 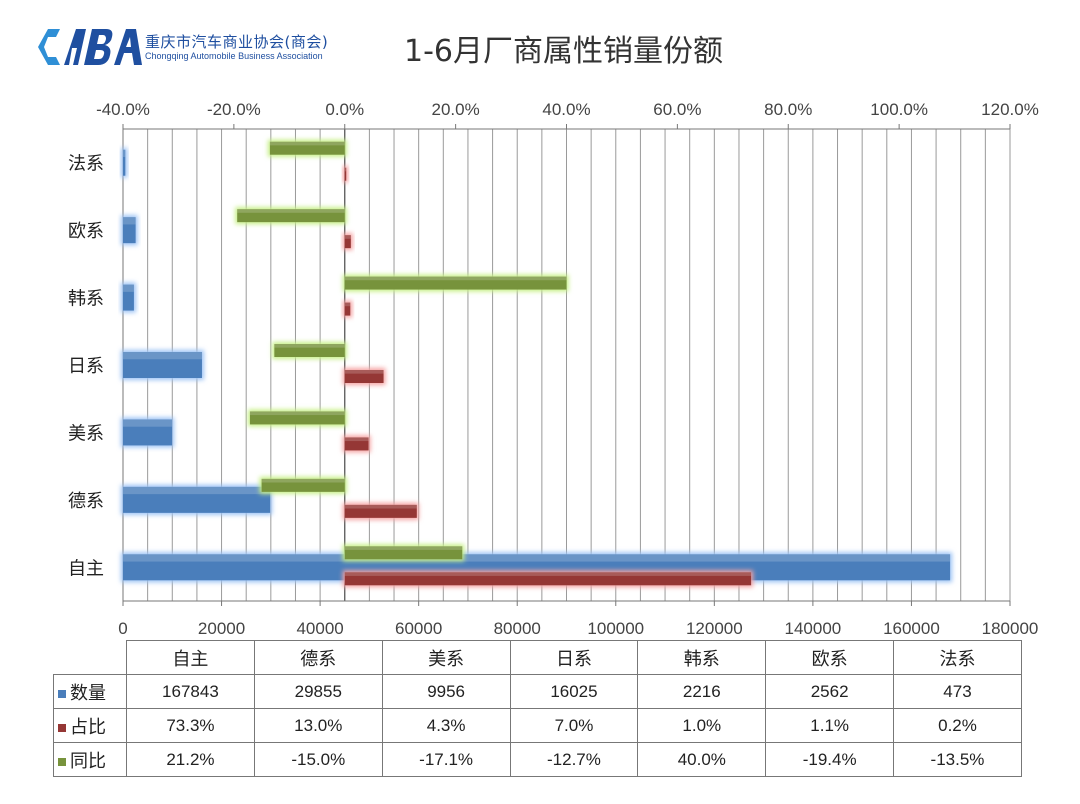 What do you see at coordinates (517, 628) in the screenshot?
I see `bottom-axis-tick-label: 80000` at bounding box center [517, 628].